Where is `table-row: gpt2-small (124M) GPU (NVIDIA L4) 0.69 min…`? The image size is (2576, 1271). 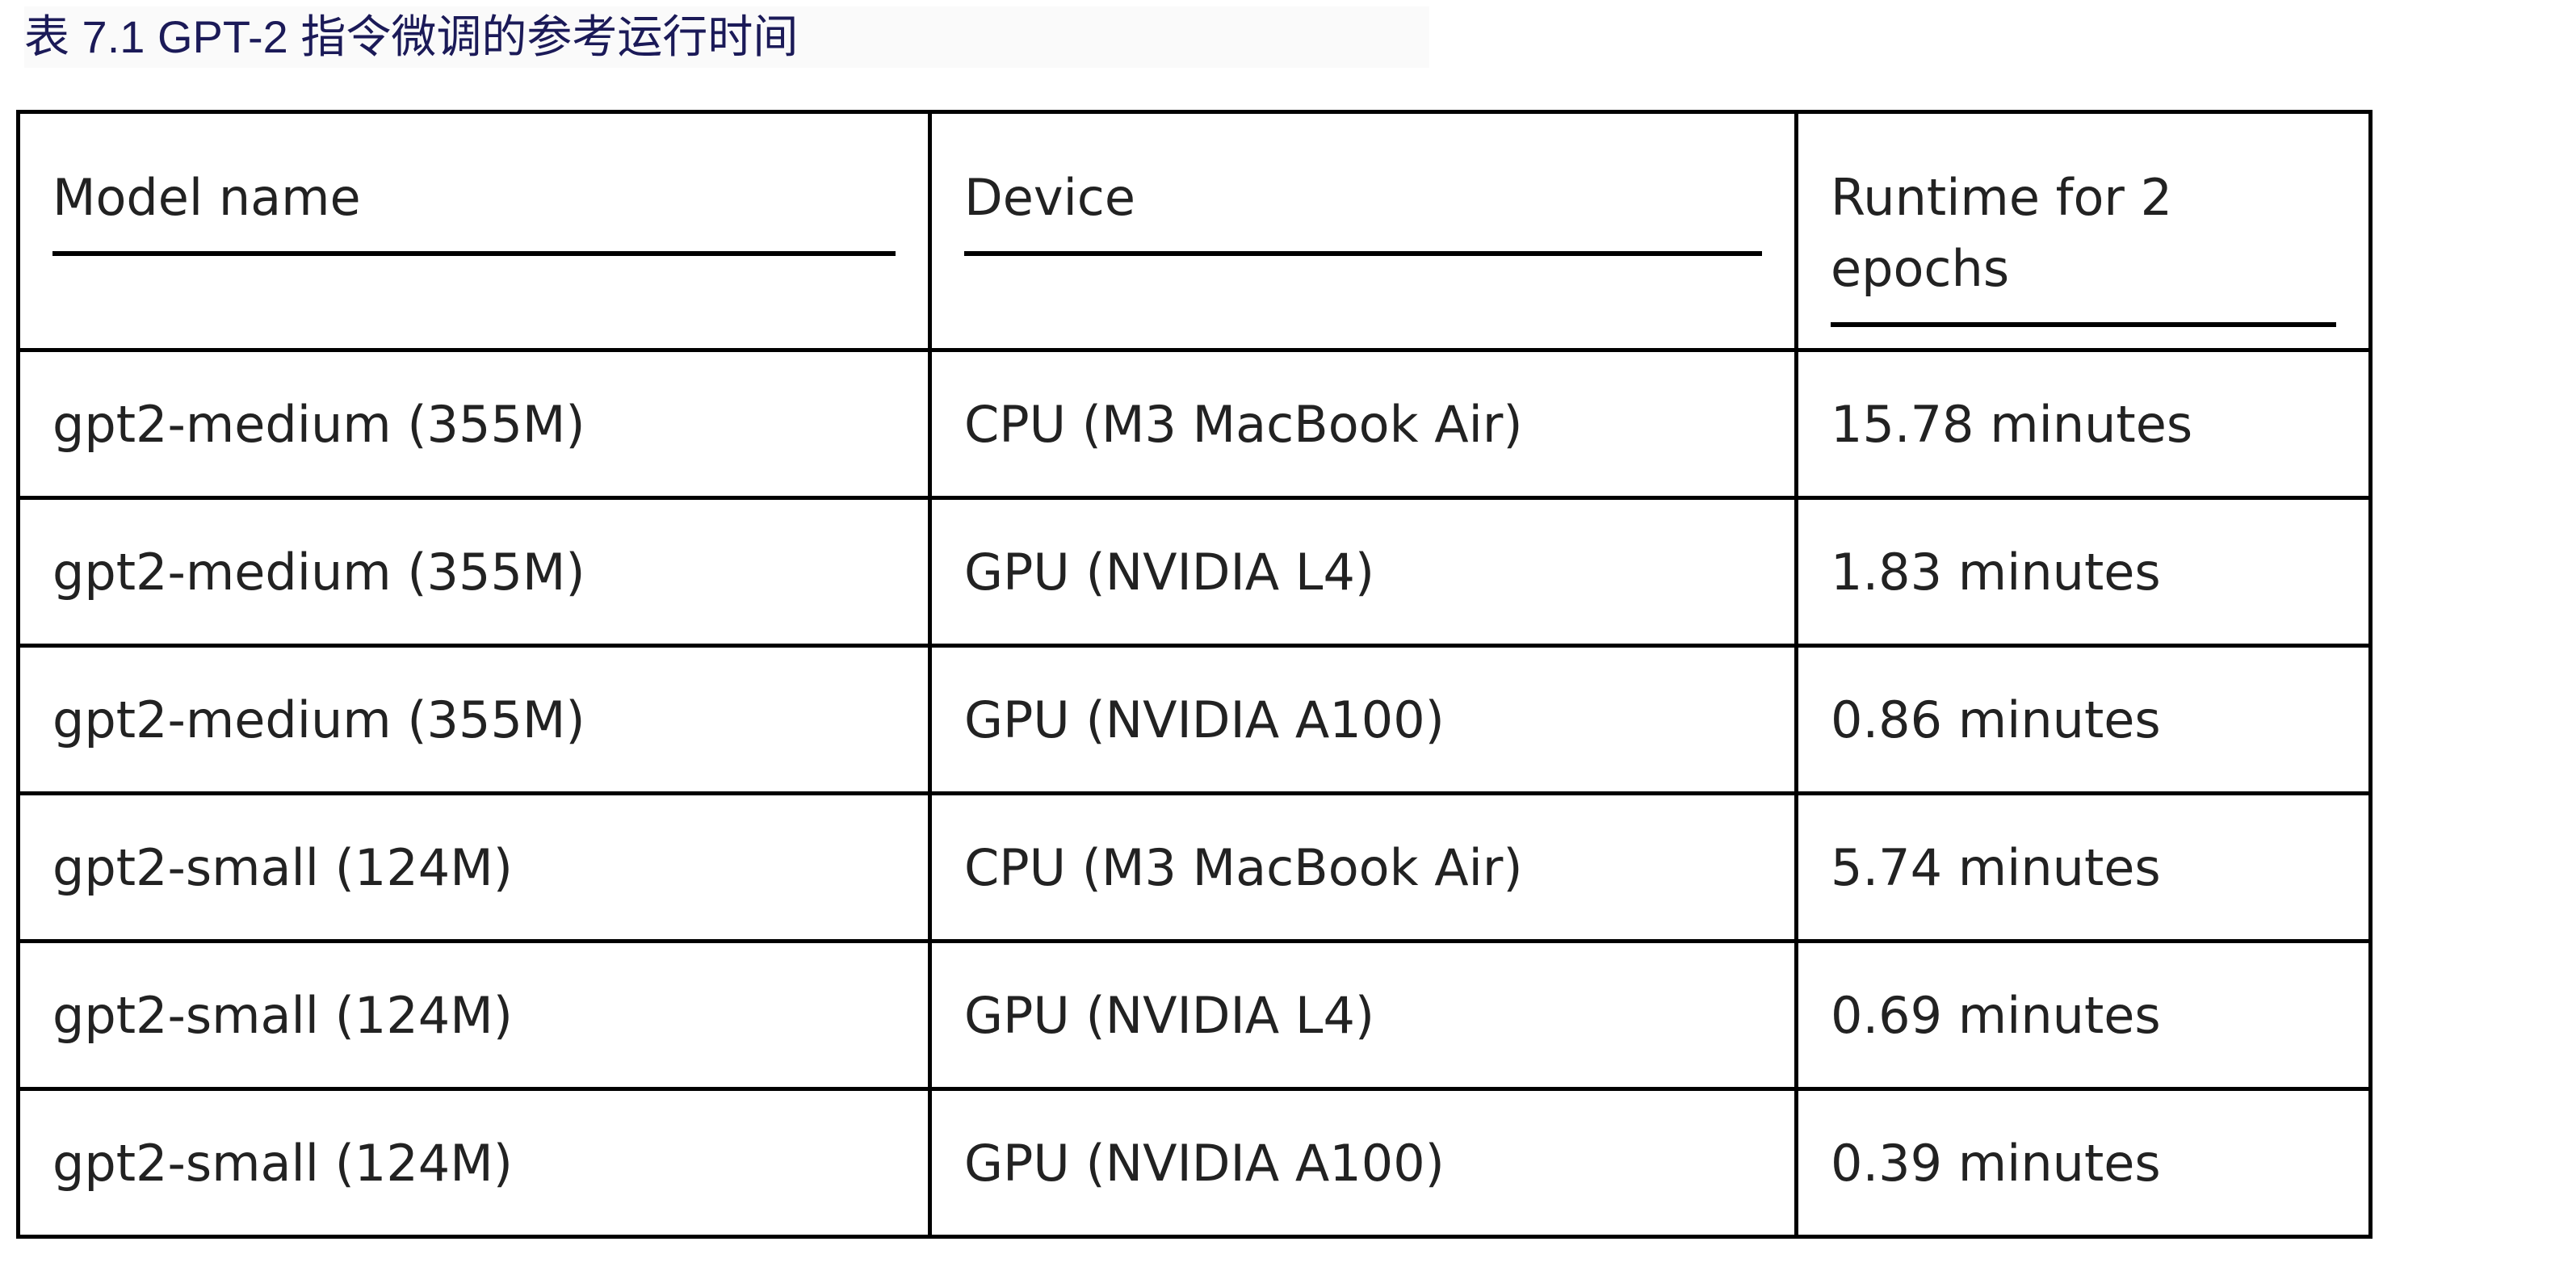 table-row: gpt2-small (124M) GPU (NVIDIA L4) 0.69 min… is located at coordinates (1194, 1015).